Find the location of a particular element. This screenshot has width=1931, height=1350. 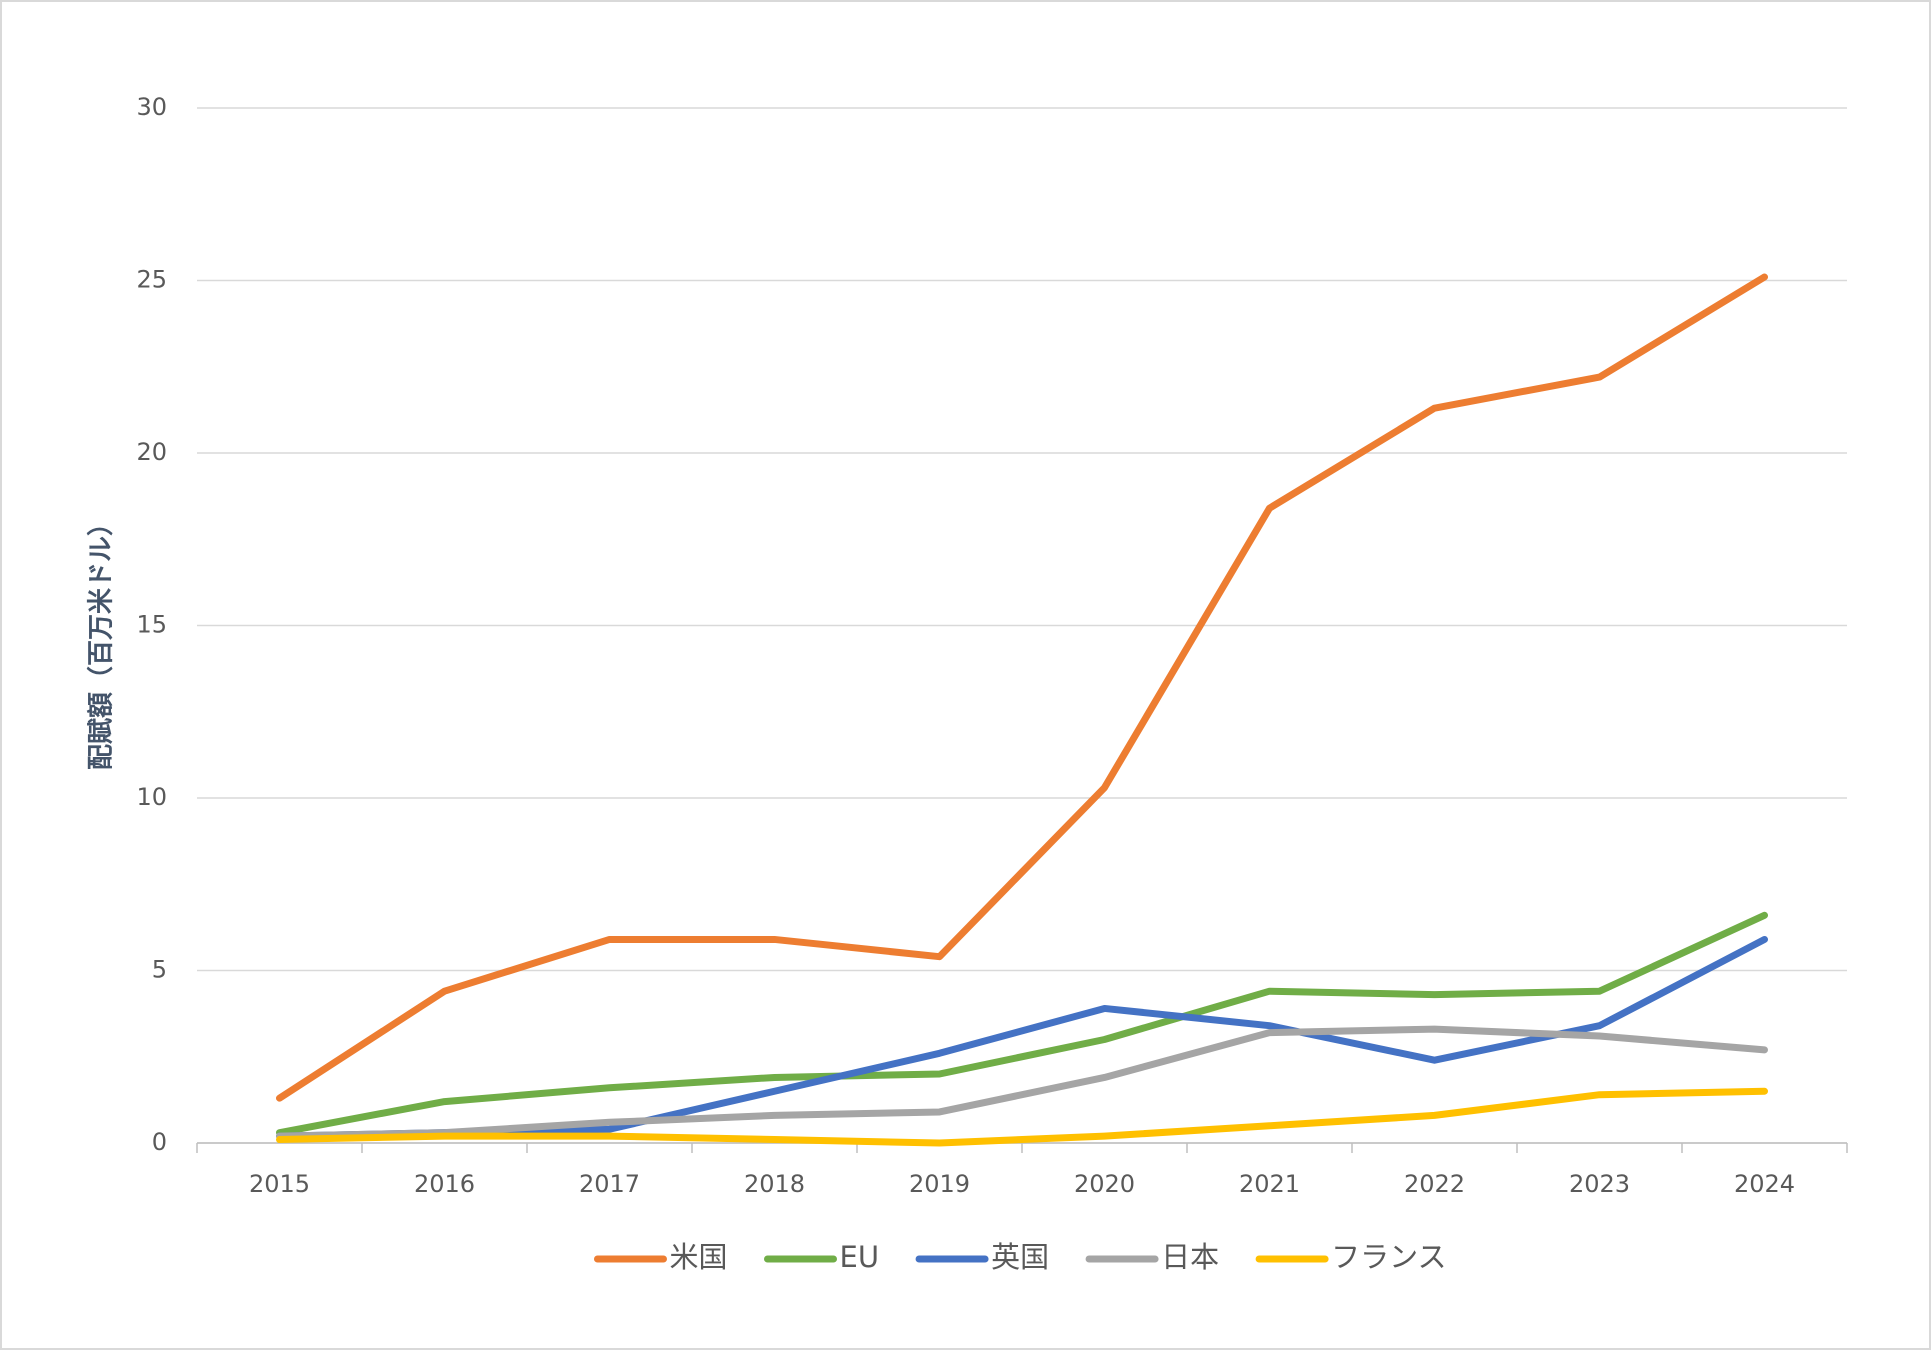

y-tick-label: 10 is located at coordinates (151, 797).